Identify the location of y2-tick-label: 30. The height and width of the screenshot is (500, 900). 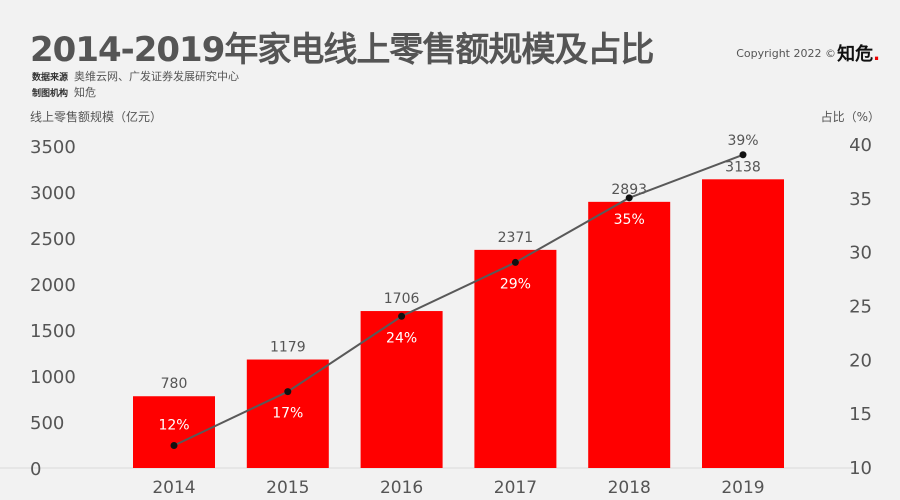
(860, 253).